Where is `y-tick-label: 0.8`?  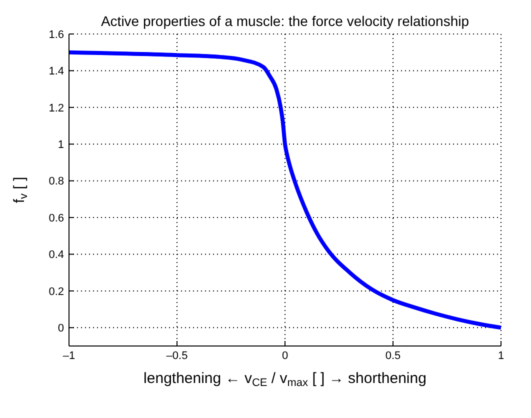 y-tick-label: 0.8 is located at coordinates (56, 182).